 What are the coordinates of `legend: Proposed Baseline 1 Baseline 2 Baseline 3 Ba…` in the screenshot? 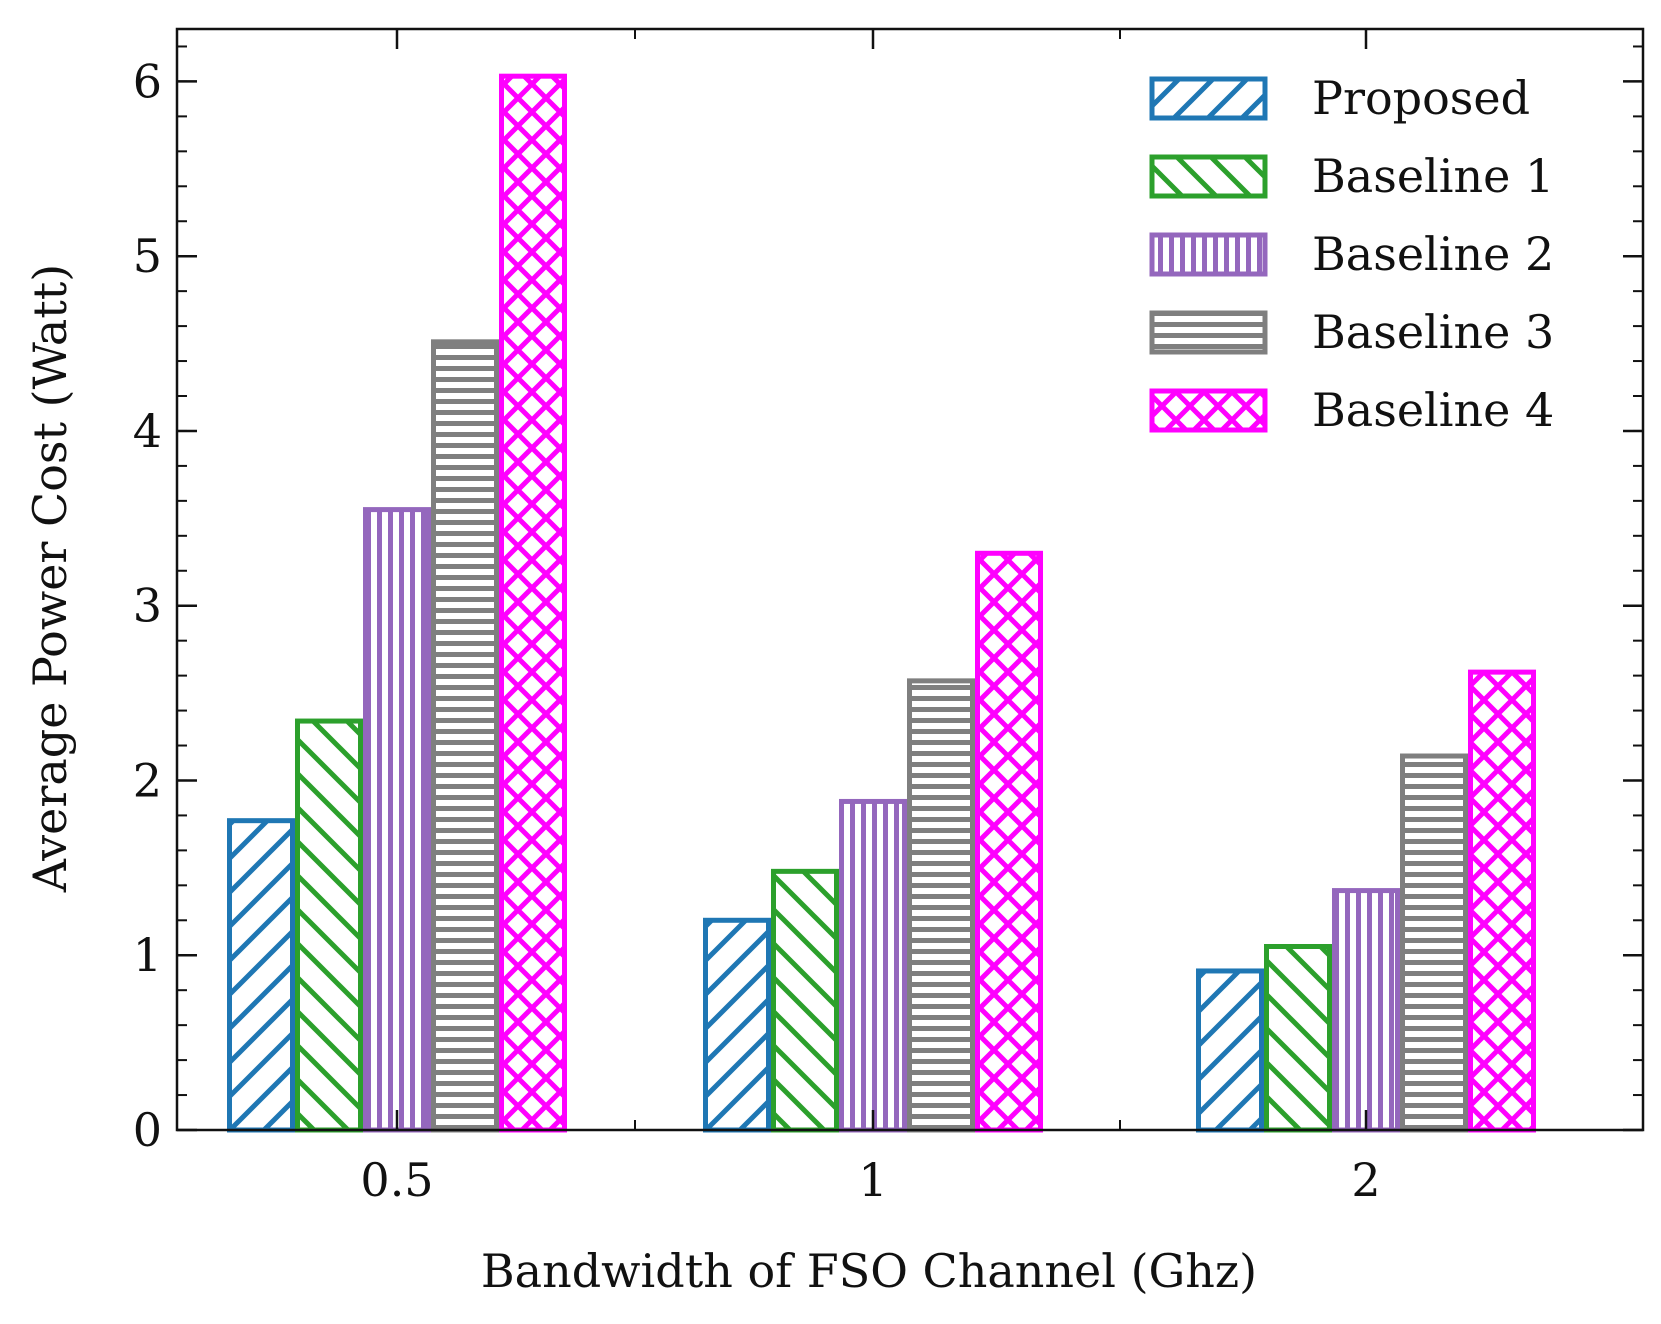 It's located at (1351, 254).